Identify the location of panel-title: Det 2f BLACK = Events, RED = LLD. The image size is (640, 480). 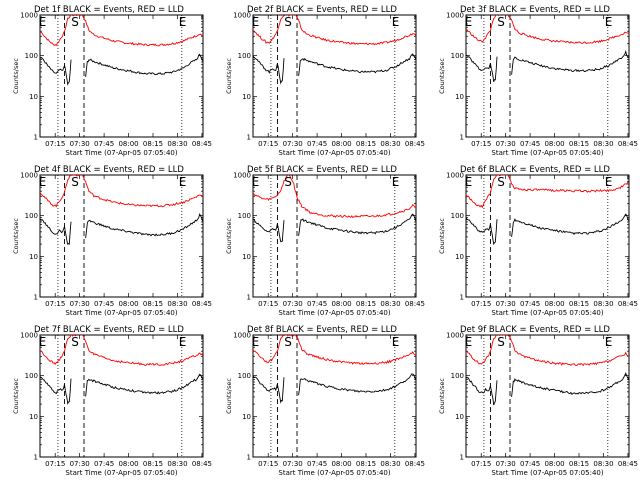
(322, 10).